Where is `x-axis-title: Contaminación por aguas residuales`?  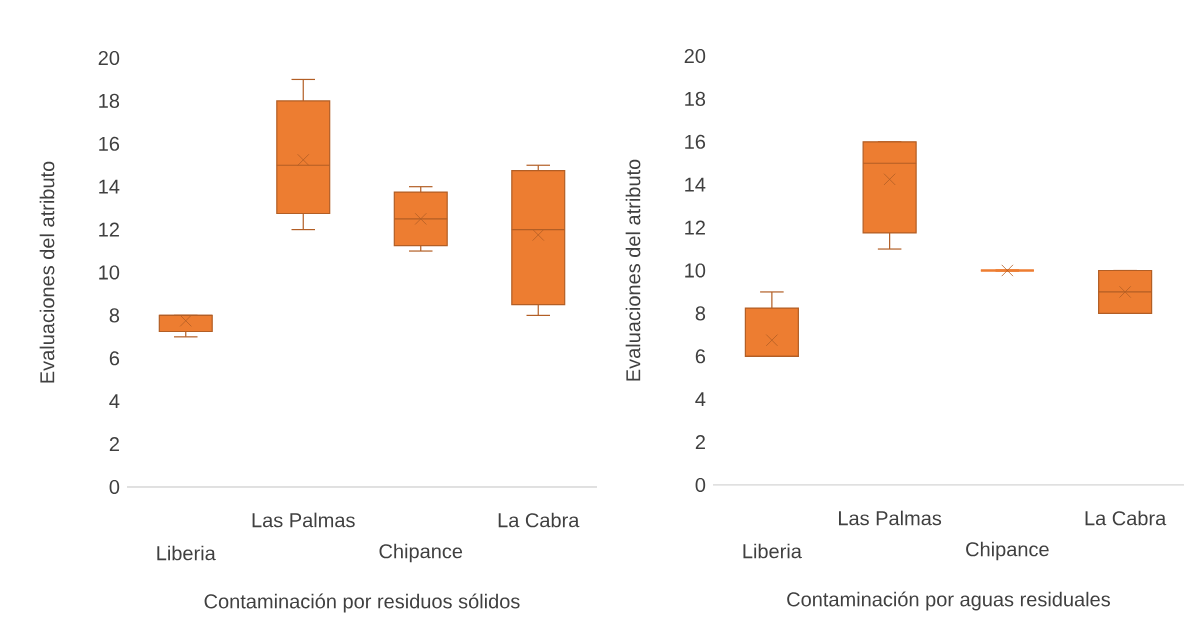
x-axis-title: Contaminación por aguas residuales is located at coordinates (949, 601).